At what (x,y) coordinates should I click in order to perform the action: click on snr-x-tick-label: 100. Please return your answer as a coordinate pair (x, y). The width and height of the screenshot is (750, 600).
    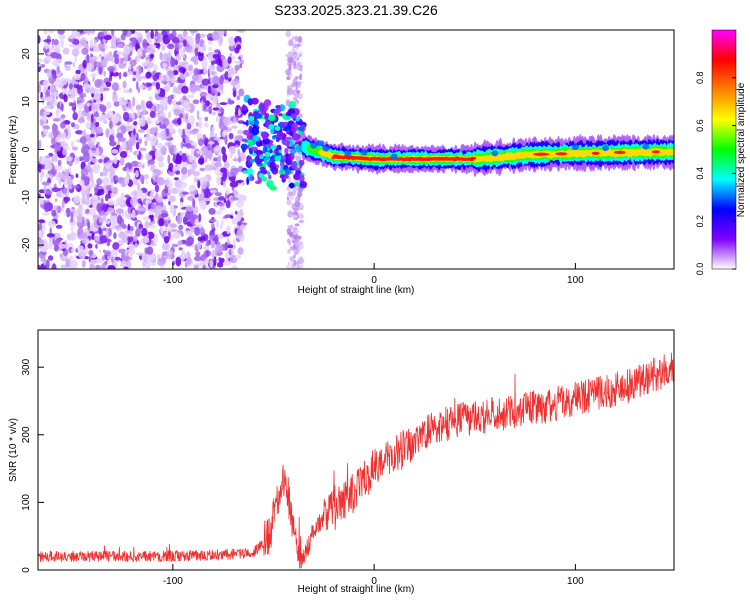
    Looking at the image, I should click on (575, 581).